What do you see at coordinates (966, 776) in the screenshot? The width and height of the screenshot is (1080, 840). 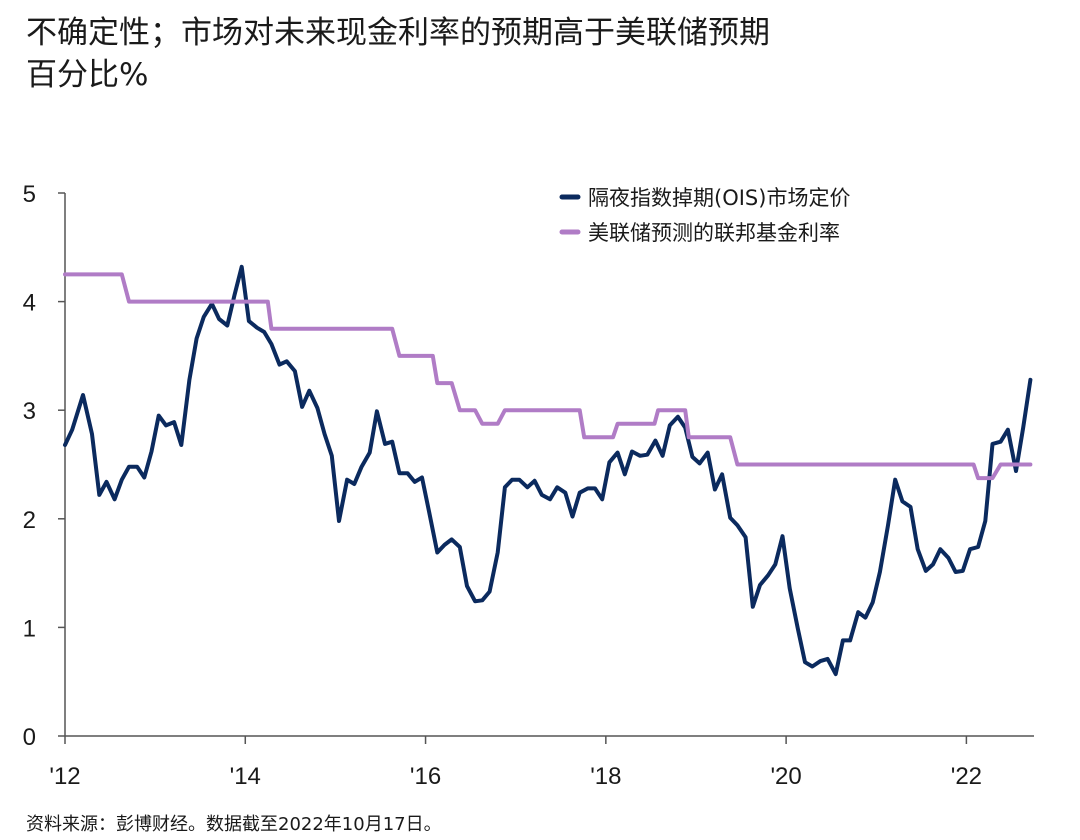 I see `x-tick-label: '22` at bounding box center [966, 776].